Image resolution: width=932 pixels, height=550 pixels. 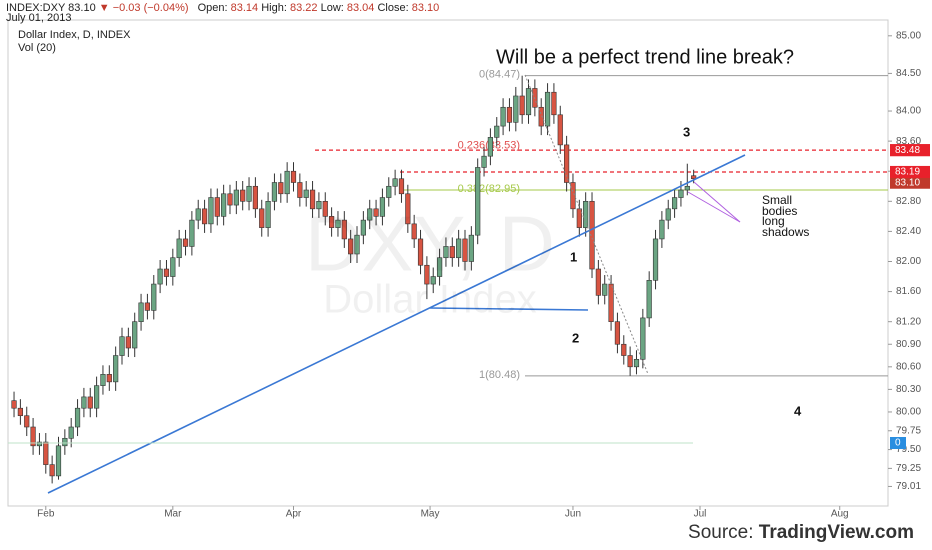 I want to click on price-label: 83.10, so click(x=907, y=182).